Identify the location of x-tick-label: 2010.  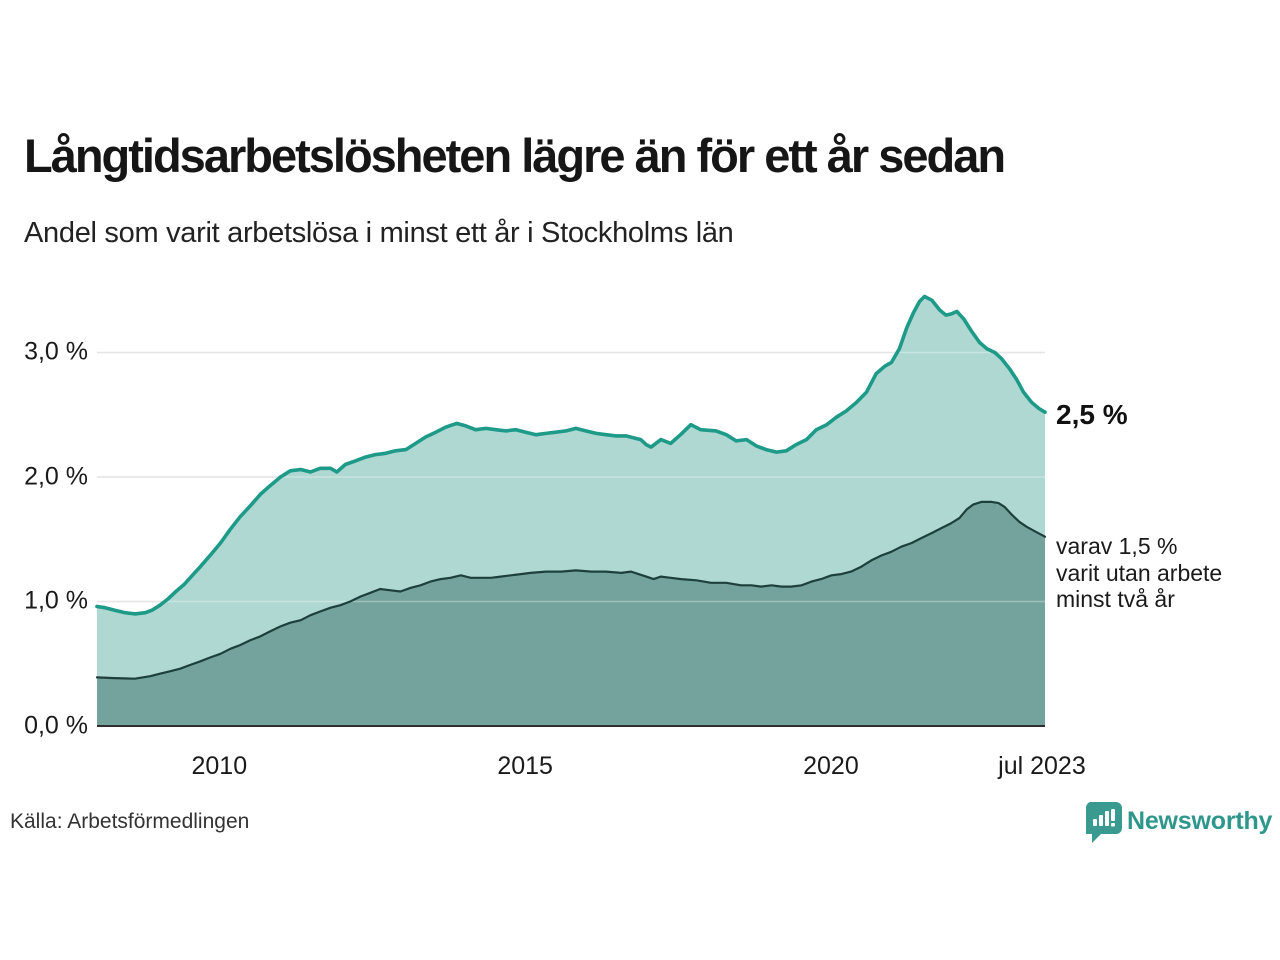
(219, 766).